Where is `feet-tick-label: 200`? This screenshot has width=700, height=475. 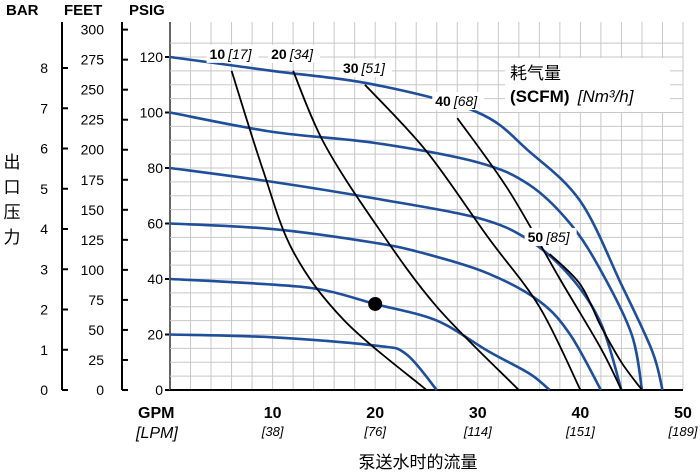 feet-tick-label: 200 is located at coordinates (93, 150).